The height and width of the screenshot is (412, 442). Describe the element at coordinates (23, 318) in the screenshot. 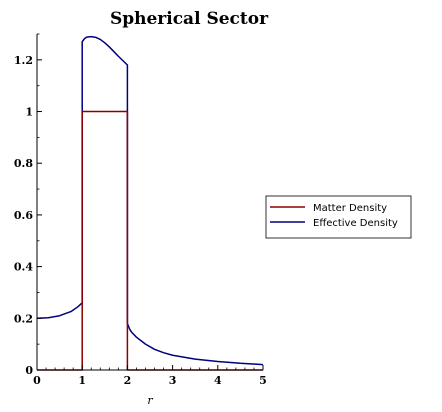

I see `y-tick-label: 0.2` at that location.